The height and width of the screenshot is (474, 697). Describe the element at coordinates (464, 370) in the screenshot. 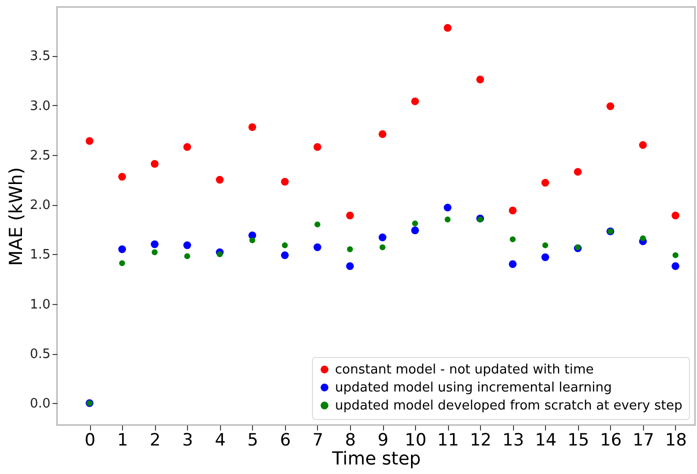

I see `legend-label: constant model - not updated with time` at that location.